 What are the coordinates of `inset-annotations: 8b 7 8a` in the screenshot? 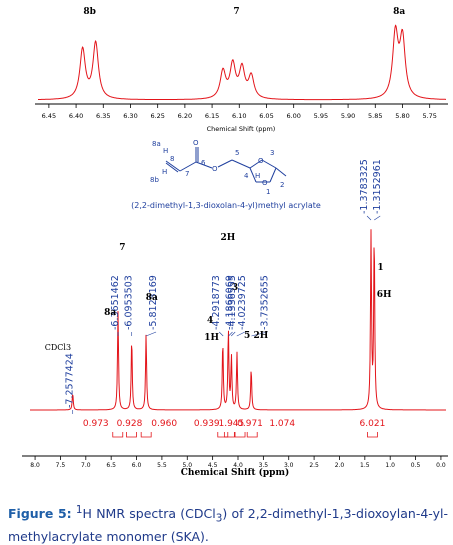 It's located at (244, 12).